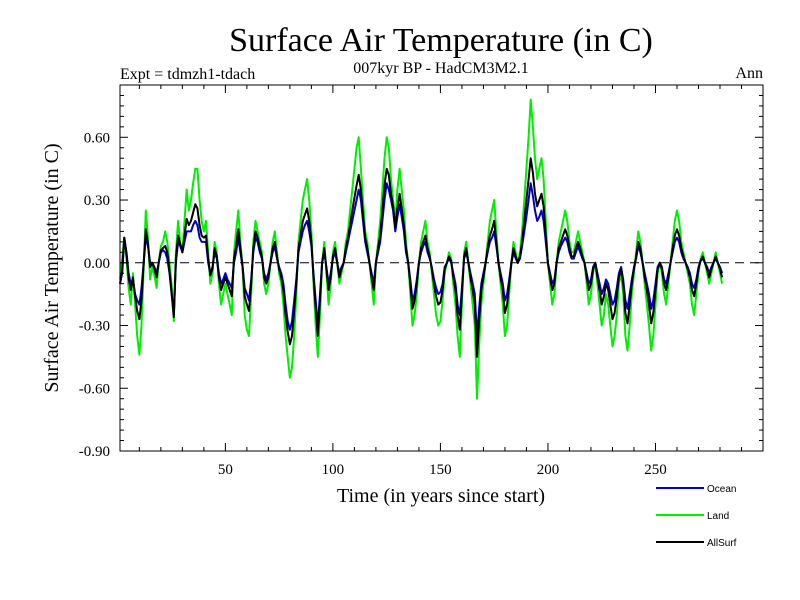 The height and width of the screenshot is (600, 800). Describe the element at coordinates (187, 74) in the screenshot. I see `experiment-label: Expt = tdmzh1-tdach` at that location.